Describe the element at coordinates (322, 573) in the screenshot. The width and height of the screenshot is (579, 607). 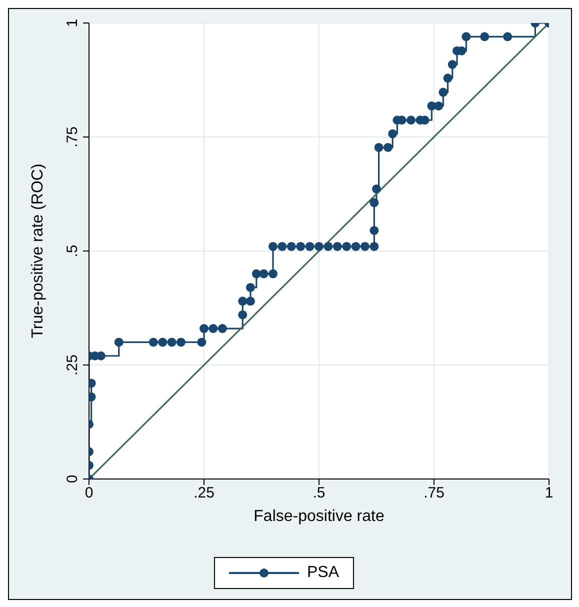
I see `legend-label: PSA` at that location.